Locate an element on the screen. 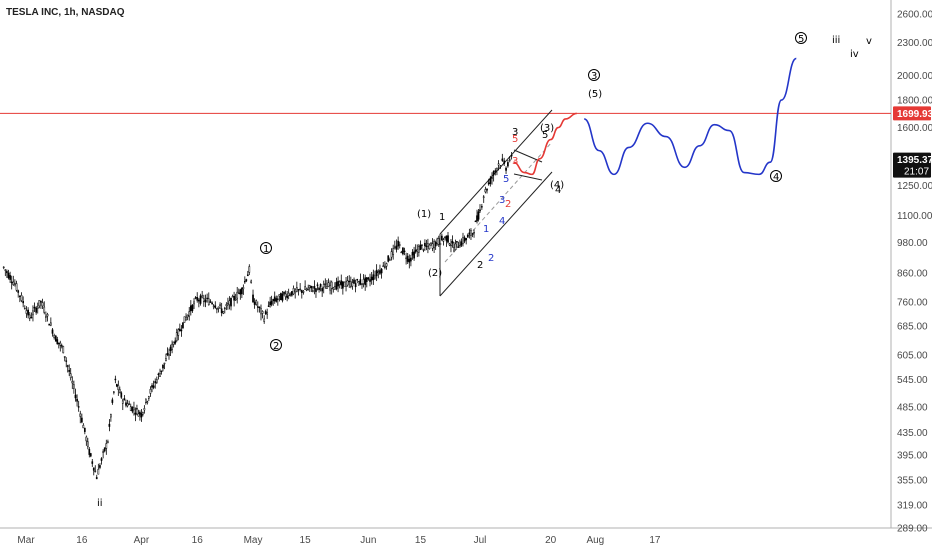 This screenshot has height=550, width=932. x-tick-label: 16 is located at coordinates (82, 540).